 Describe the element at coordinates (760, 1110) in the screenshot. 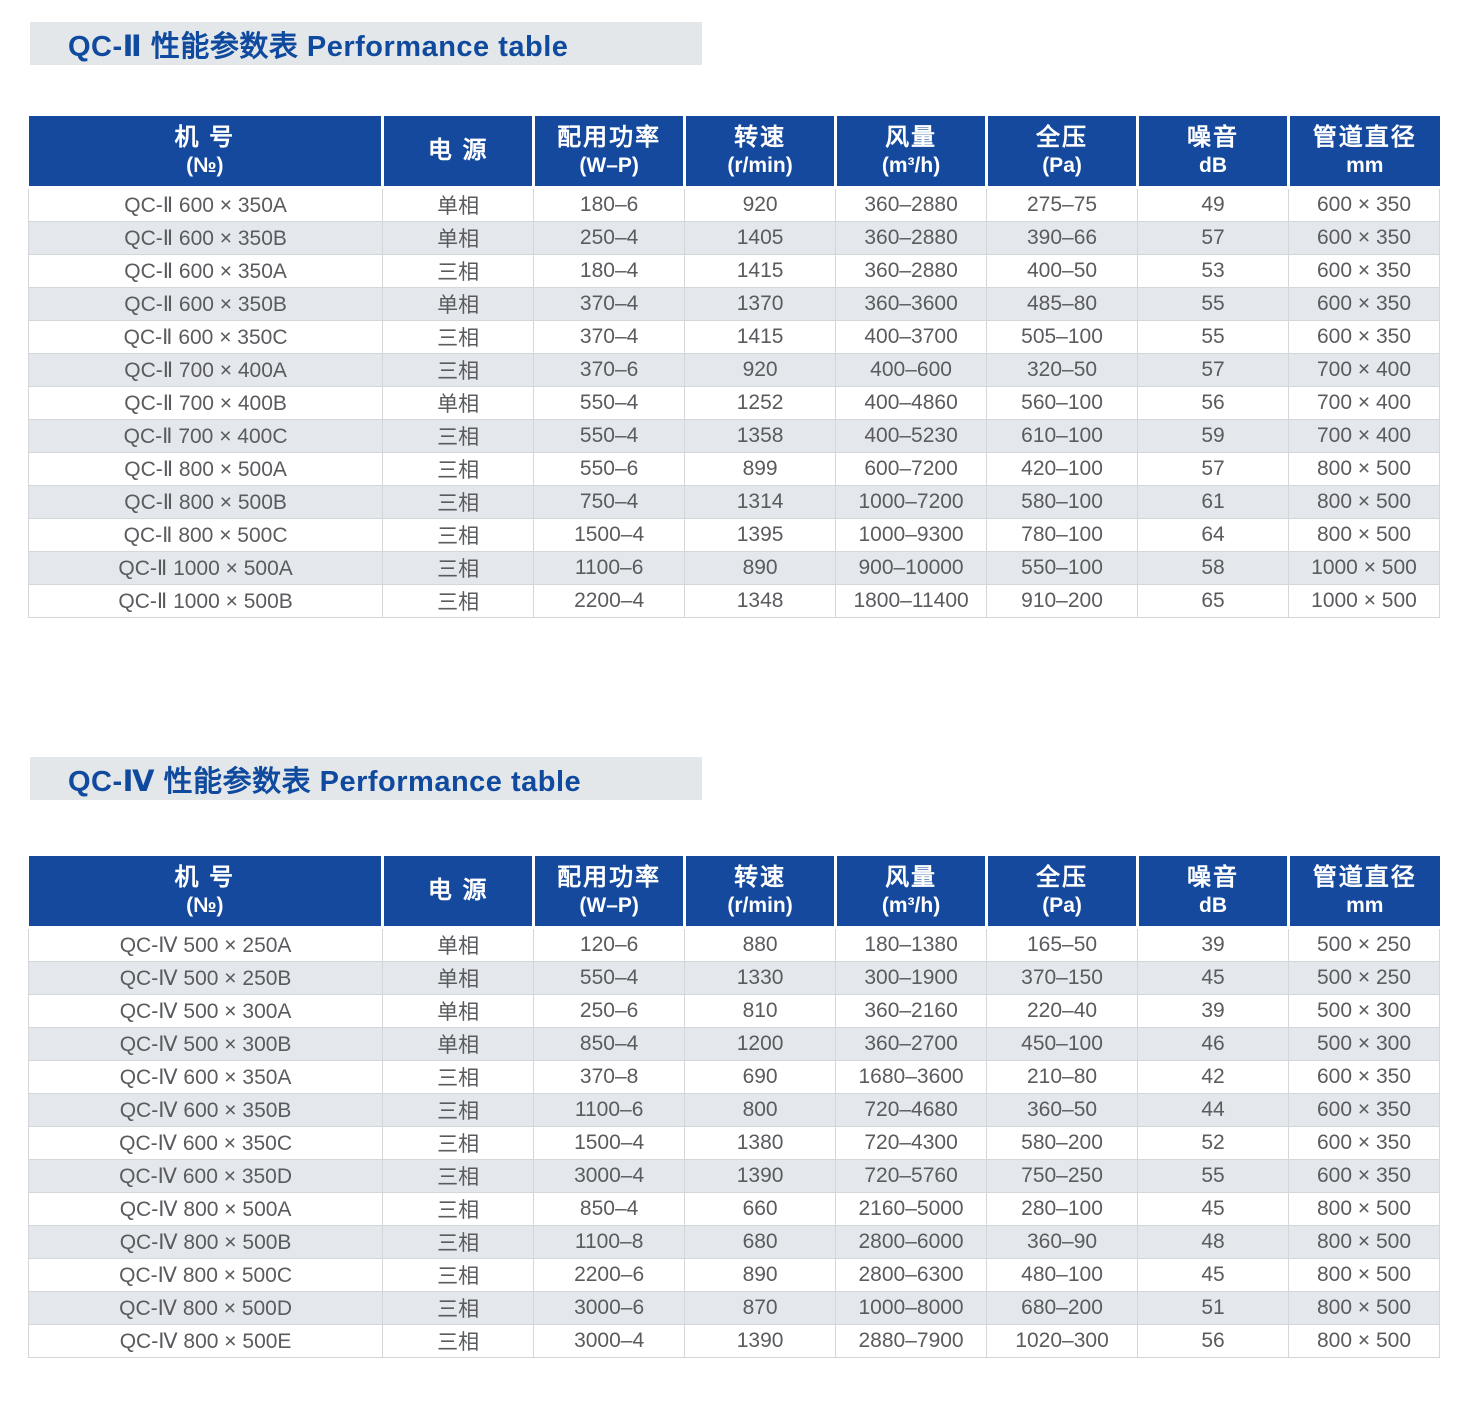

I see `table-cell: 800` at that location.